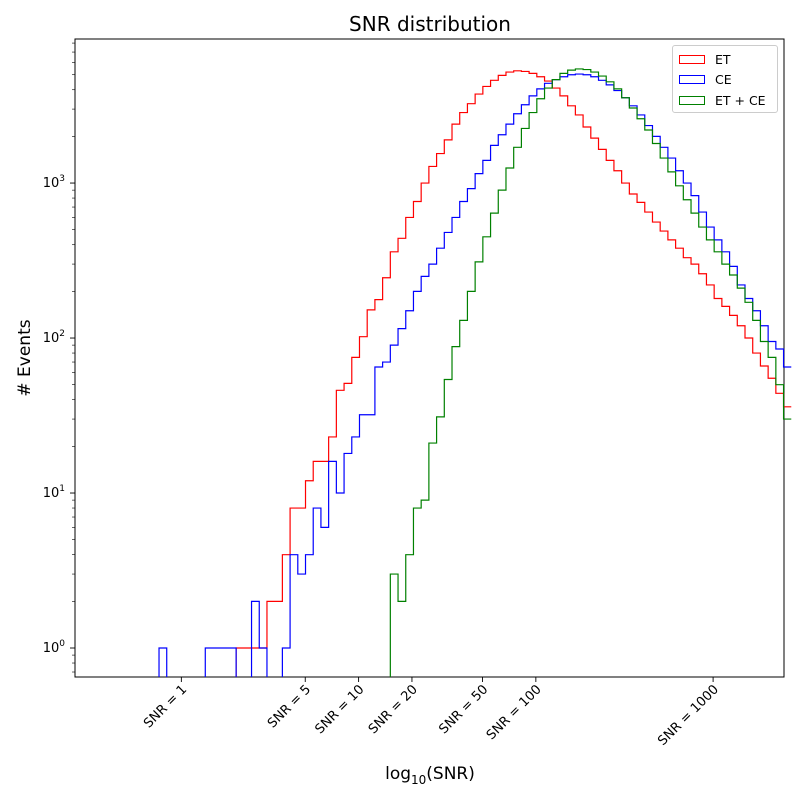 The image size is (800, 800). Describe the element at coordinates (62, 179) in the screenshot. I see `y-tick-label-exponent: 3` at that location.